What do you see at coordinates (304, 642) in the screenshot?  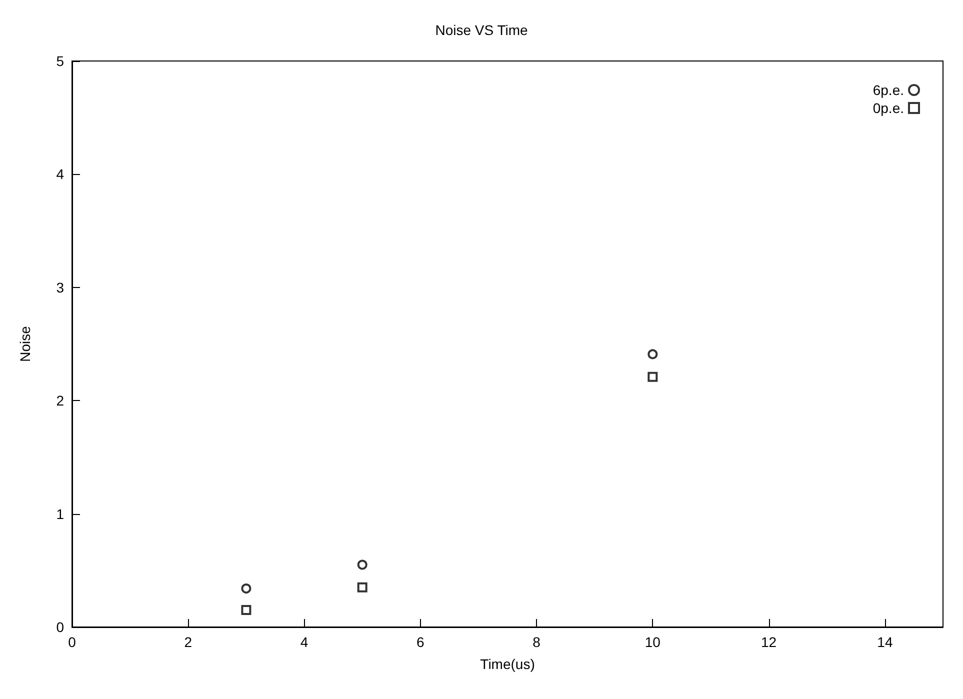 I see `x-tick-label: 4` at bounding box center [304, 642].